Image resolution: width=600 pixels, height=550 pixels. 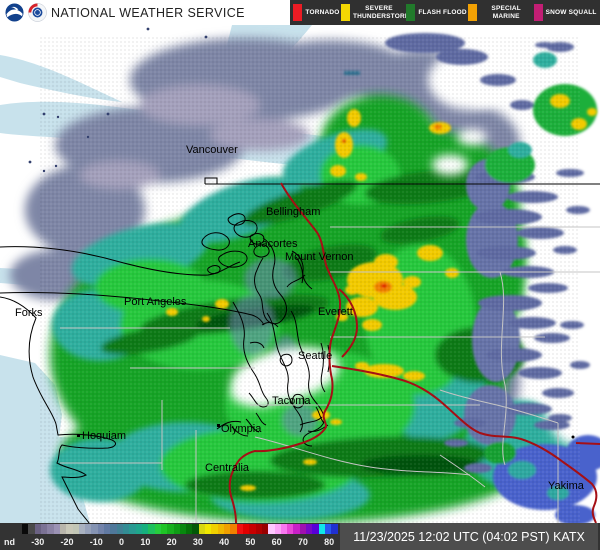 I want to click on city-label-hoquiam: Hoquiam, so click(x=104, y=436).